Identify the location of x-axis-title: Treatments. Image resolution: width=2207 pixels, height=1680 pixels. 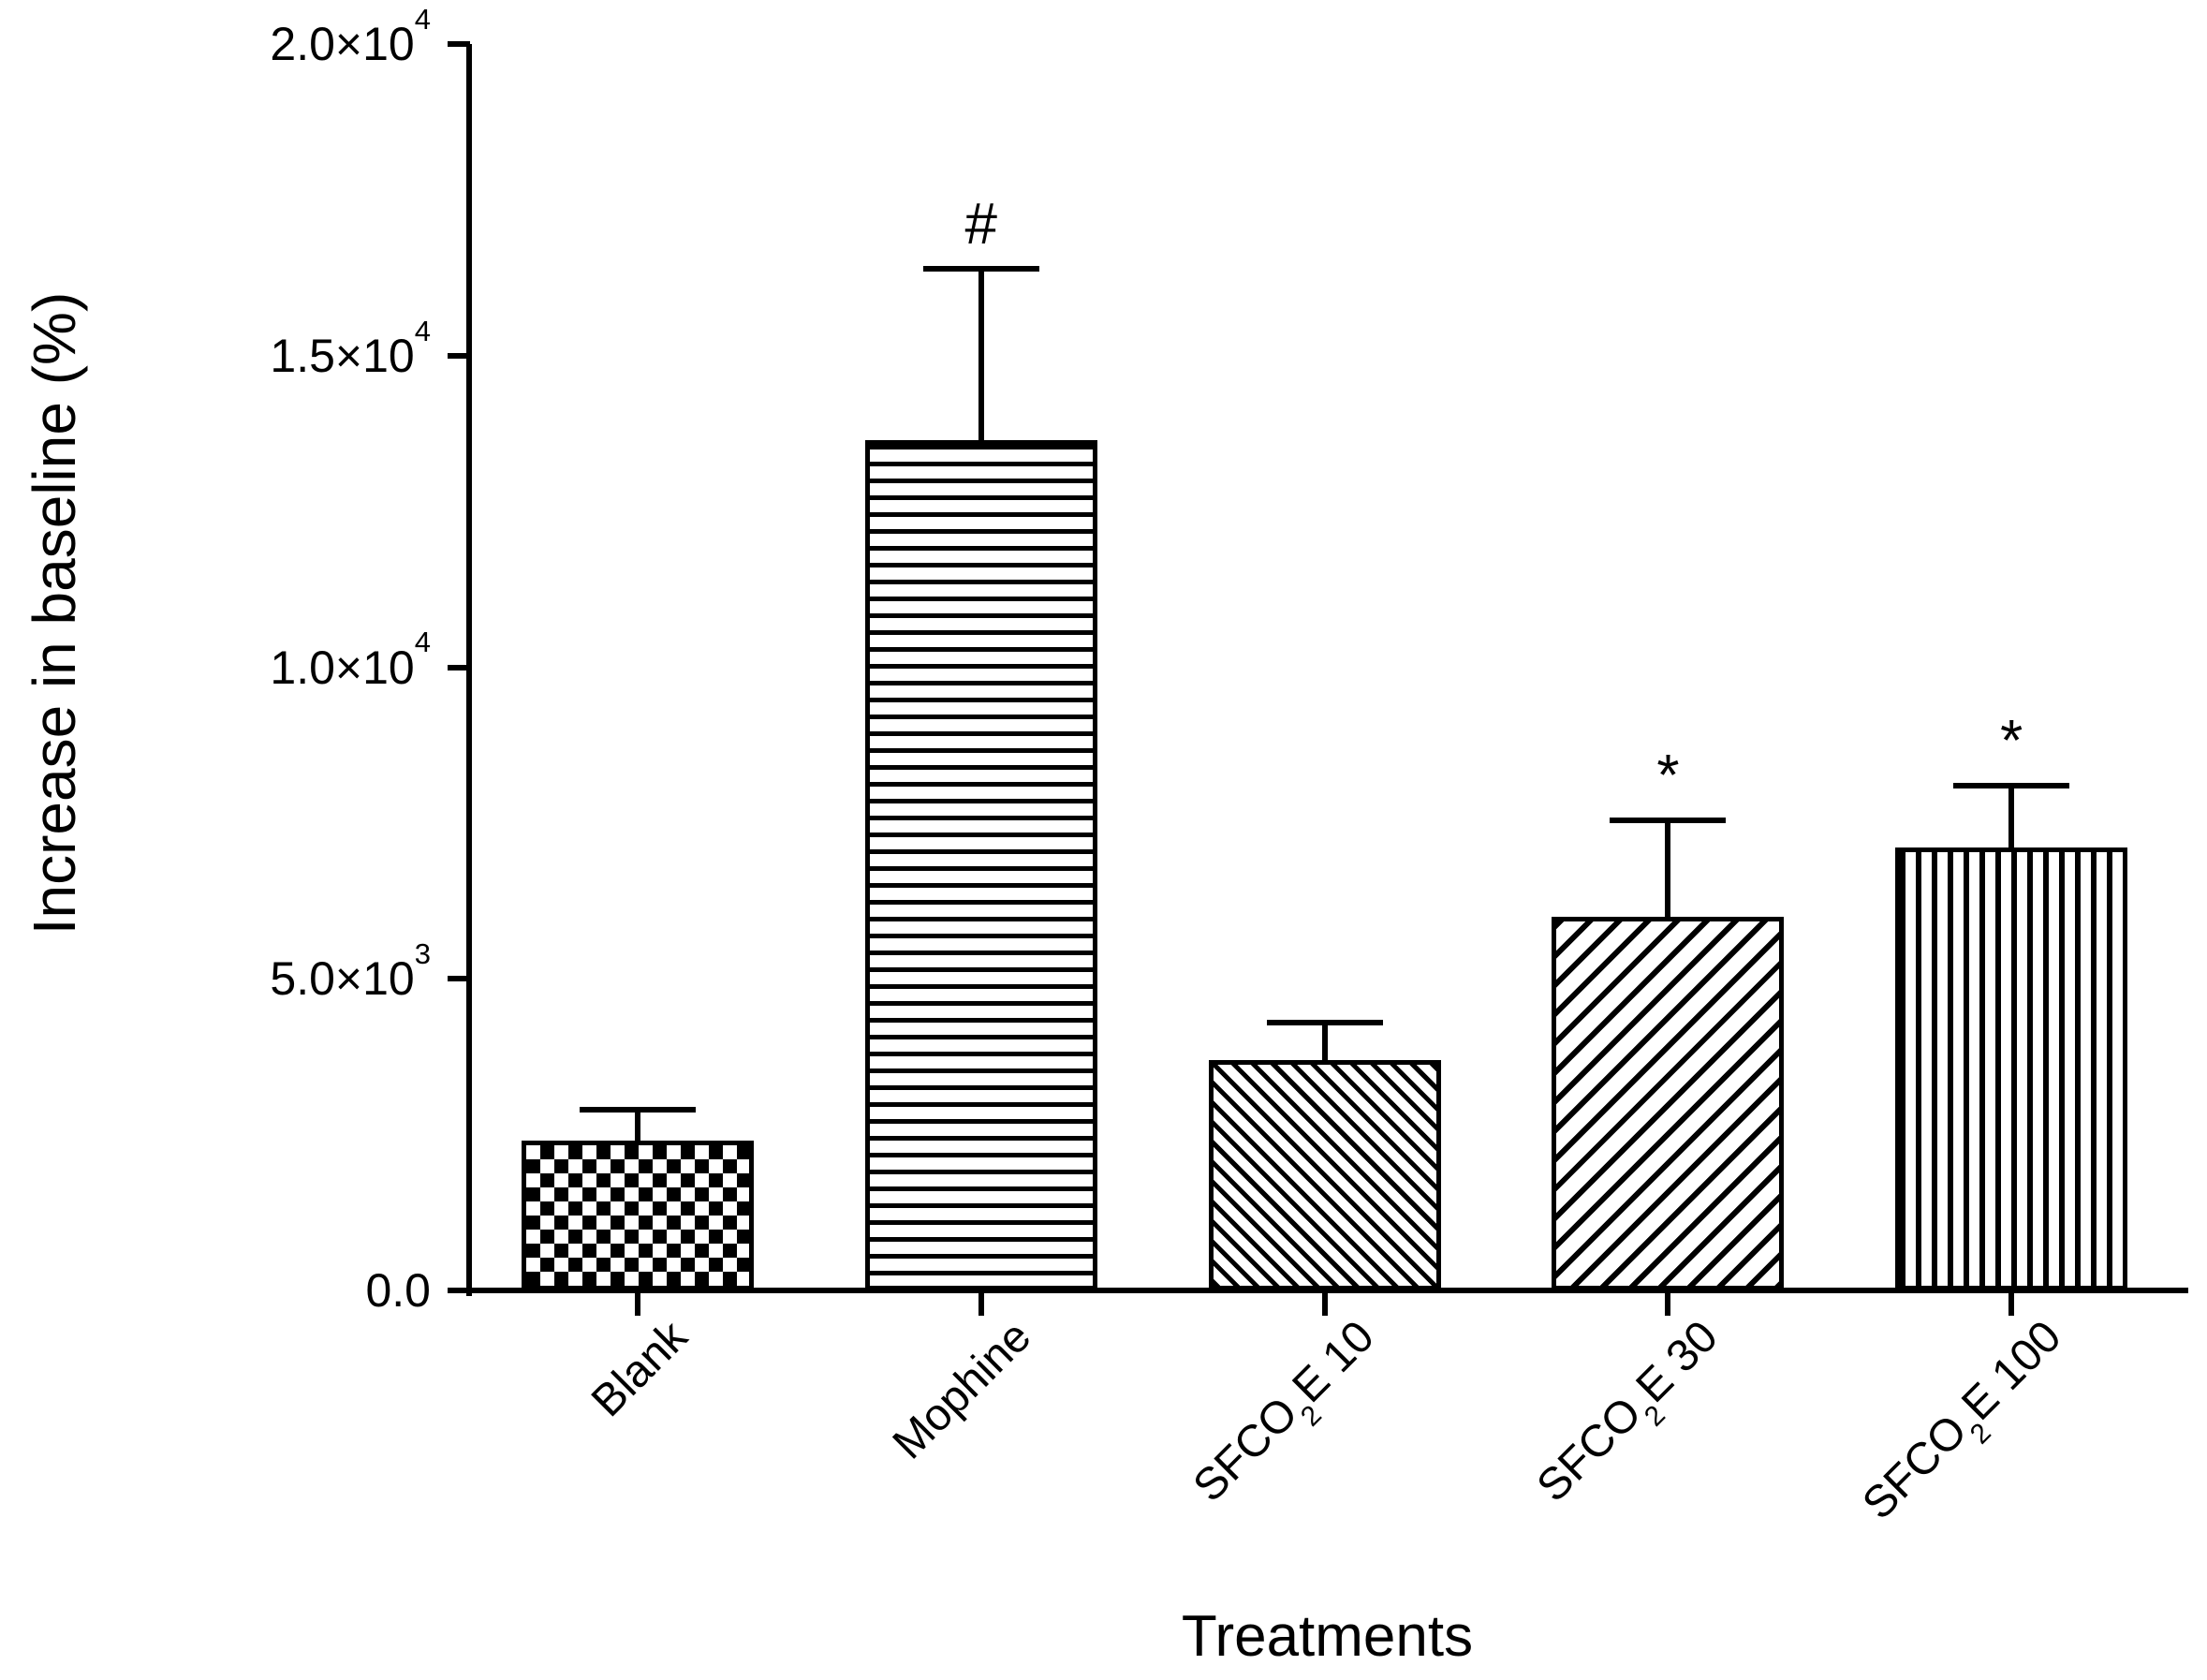
(1327, 1636).